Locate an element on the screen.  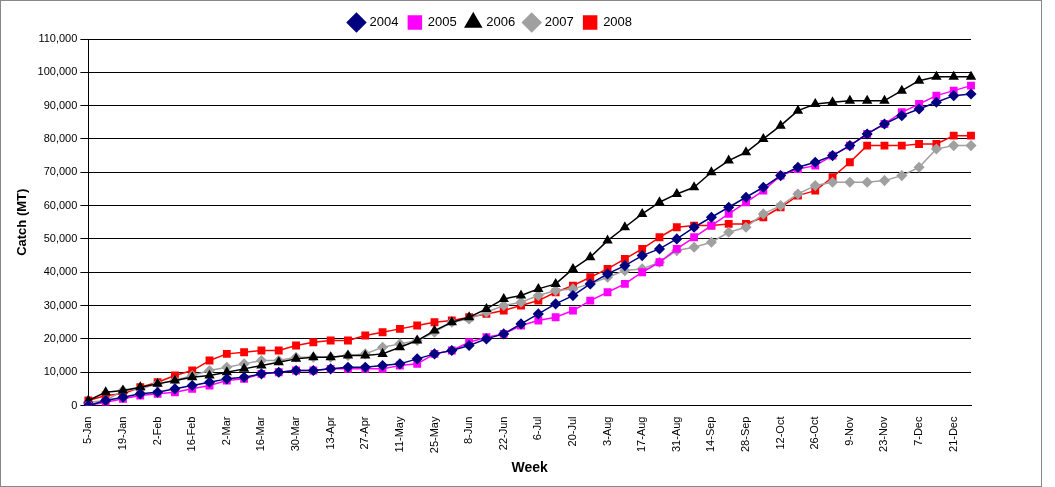
x-tick-label: 8-Jun is located at coordinates (468, 430).